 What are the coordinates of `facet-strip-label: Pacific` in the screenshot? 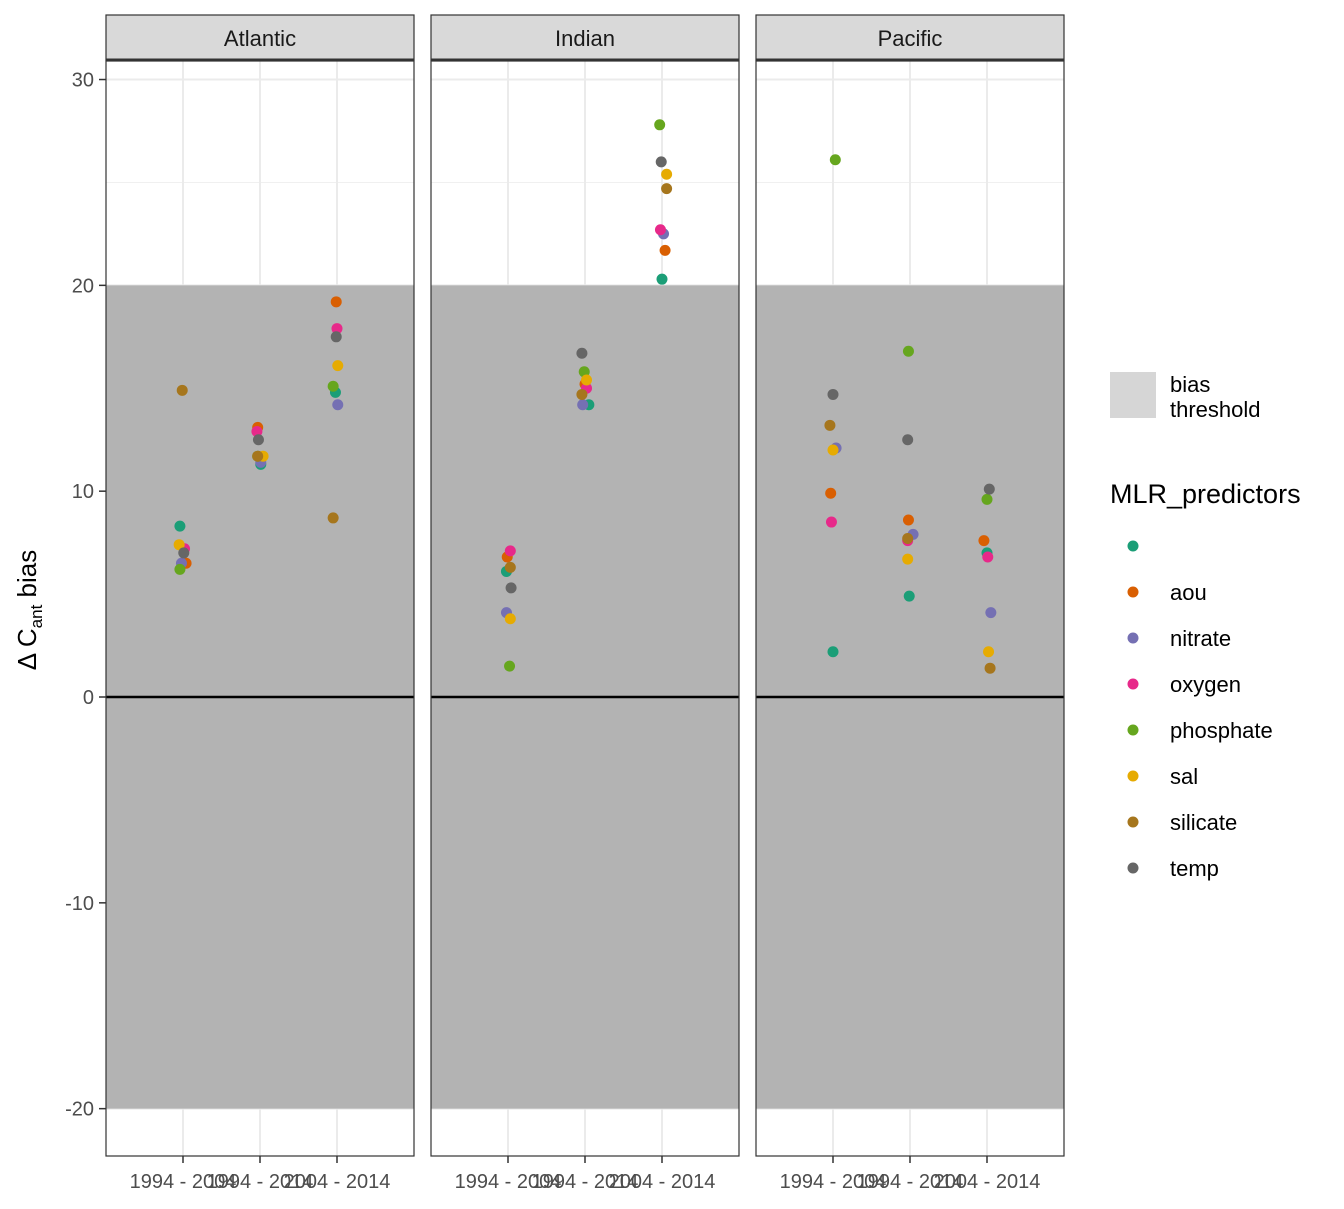 It's located at (910, 38).